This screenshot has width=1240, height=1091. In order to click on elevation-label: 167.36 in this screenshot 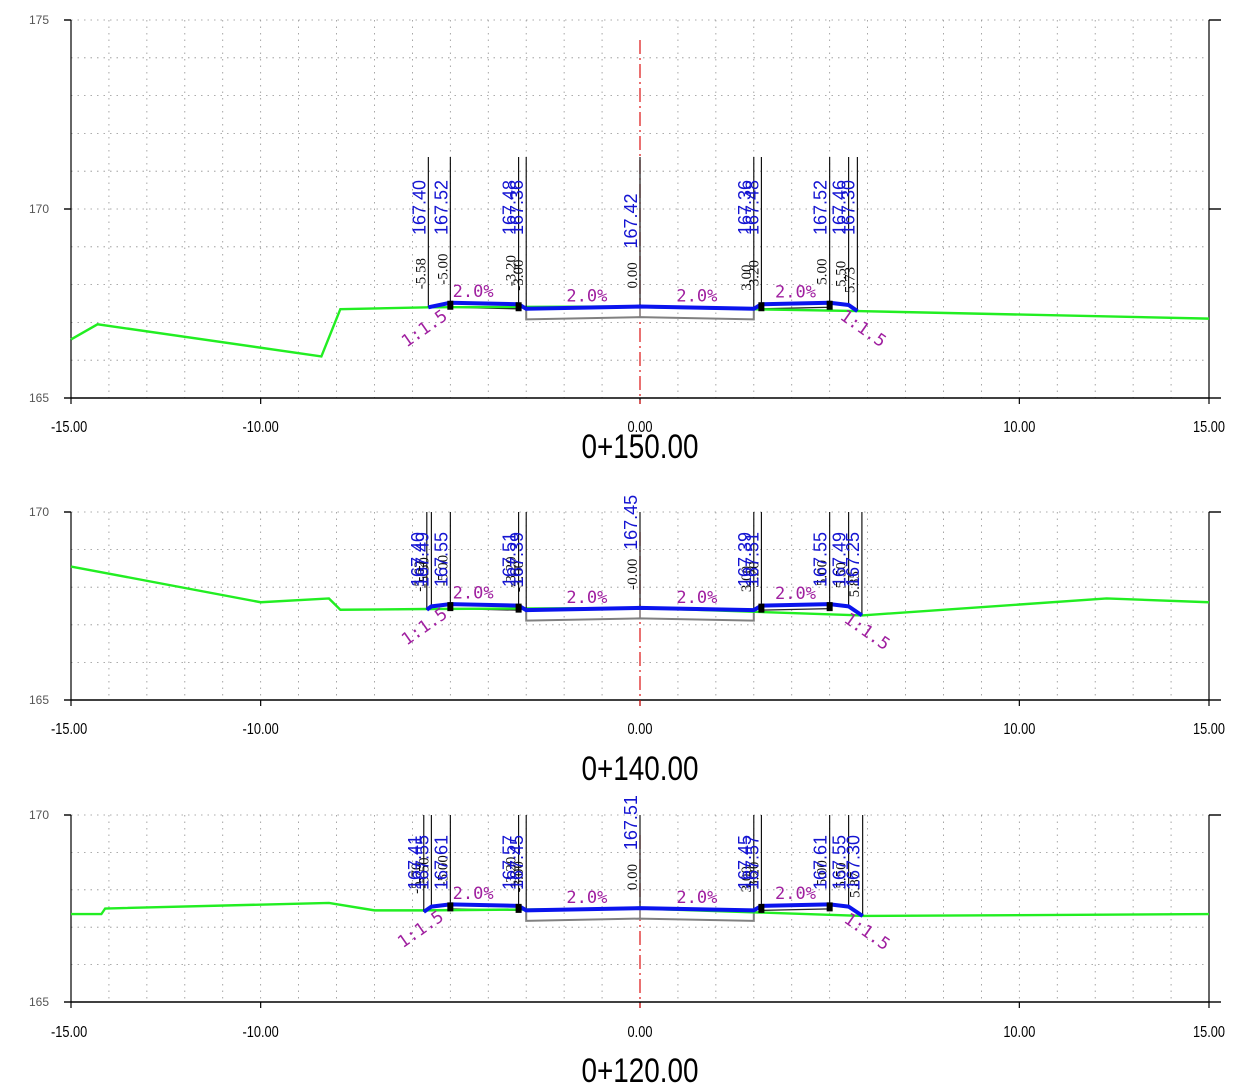, I will do `click(745, 207)`.